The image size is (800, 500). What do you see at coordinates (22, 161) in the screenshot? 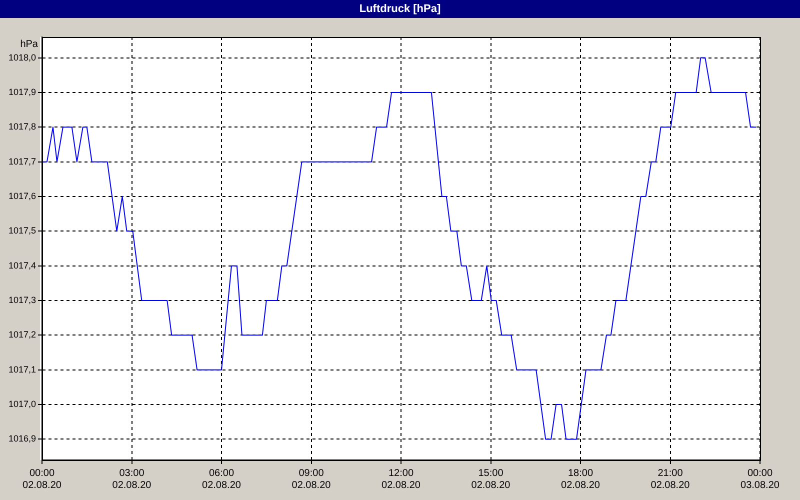
I see `y-tick-label: 1017,7` at bounding box center [22, 161].